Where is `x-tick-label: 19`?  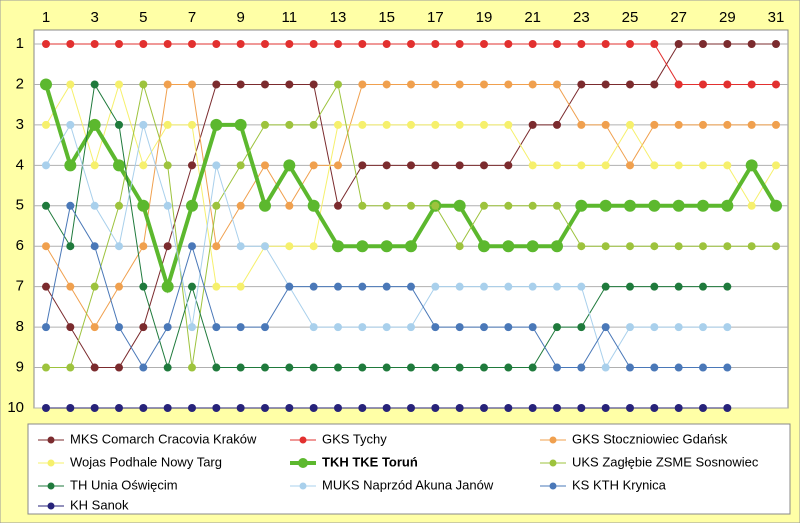
x-tick-label: 19 is located at coordinates (484, 17).